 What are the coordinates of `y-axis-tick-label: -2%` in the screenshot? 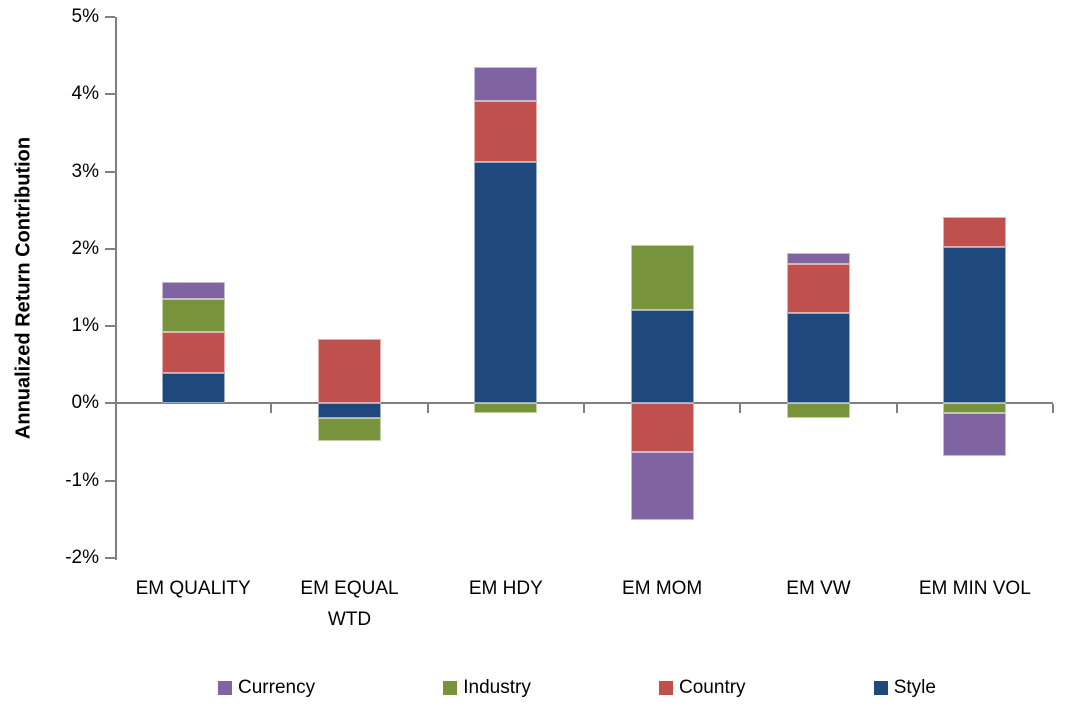 It's located at (82, 557).